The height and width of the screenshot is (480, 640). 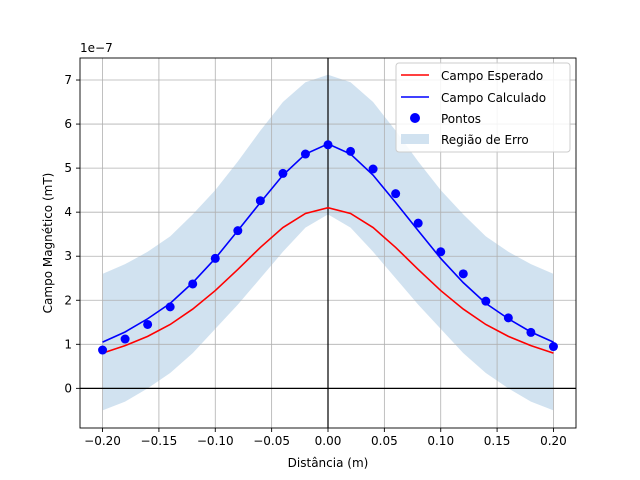 What do you see at coordinates (68, 124) in the screenshot?
I see `y-tick-label-6: 6` at bounding box center [68, 124].